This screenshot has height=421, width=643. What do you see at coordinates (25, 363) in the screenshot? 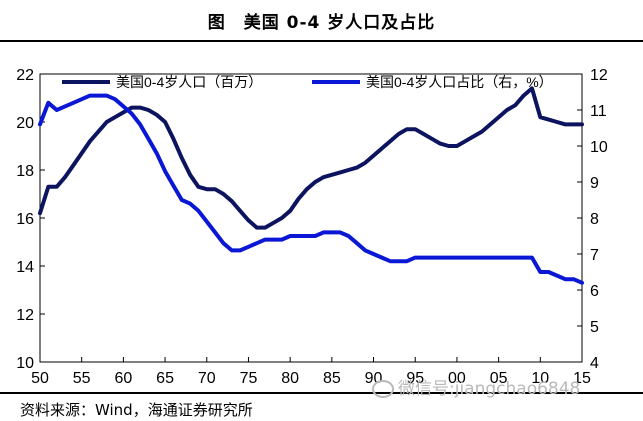
I see `y-left-tick-label: 10` at bounding box center [25, 363].